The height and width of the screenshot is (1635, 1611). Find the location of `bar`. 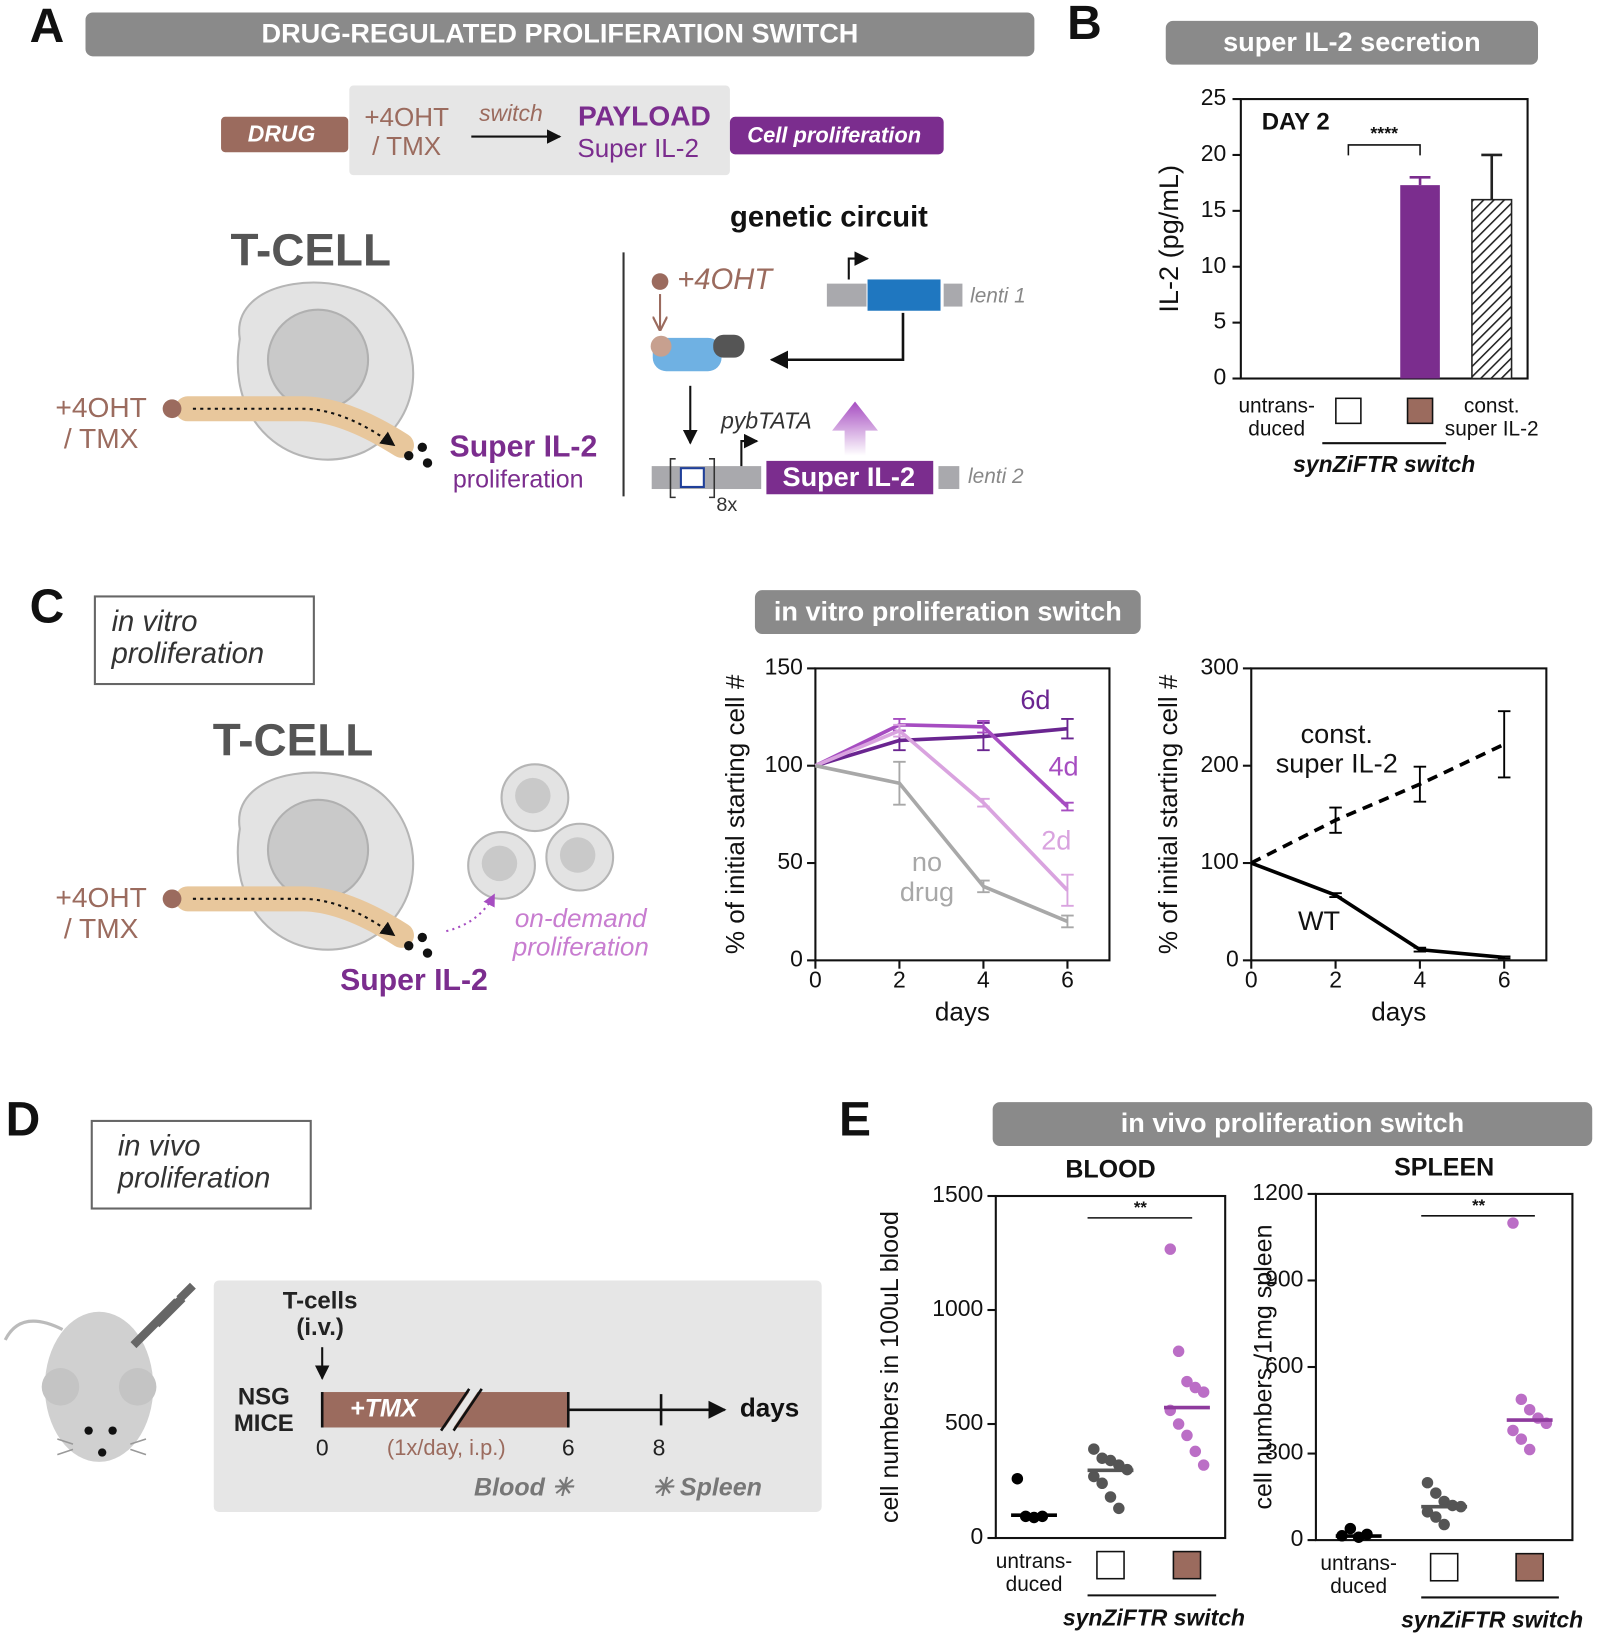

bar is located at coordinates (1492, 289).